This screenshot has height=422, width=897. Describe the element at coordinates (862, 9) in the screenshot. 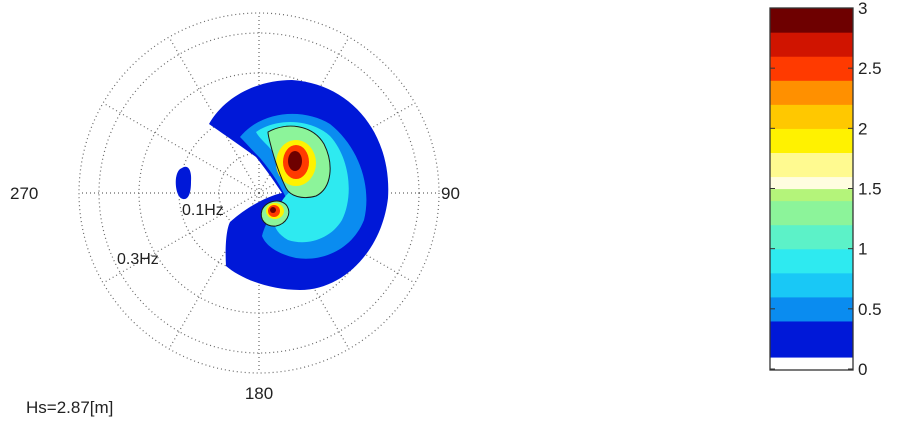

I see `colorbar-tick-label: 3` at that location.